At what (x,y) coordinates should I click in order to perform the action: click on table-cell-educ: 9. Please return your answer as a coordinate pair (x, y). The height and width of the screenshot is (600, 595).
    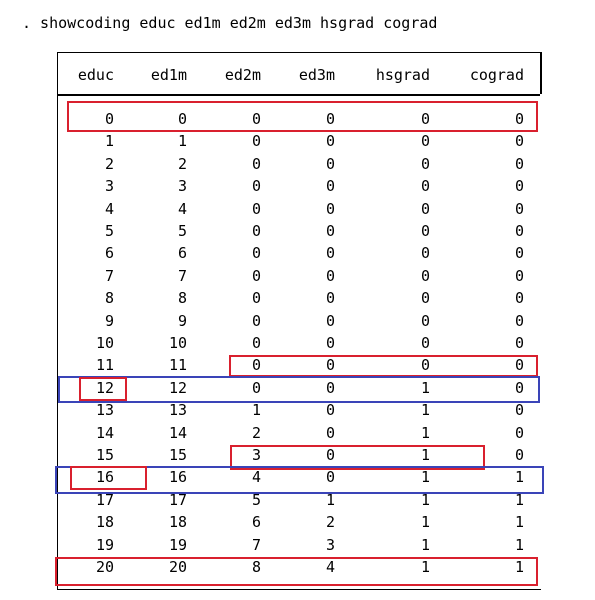
    Looking at the image, I should click on (109, 320).